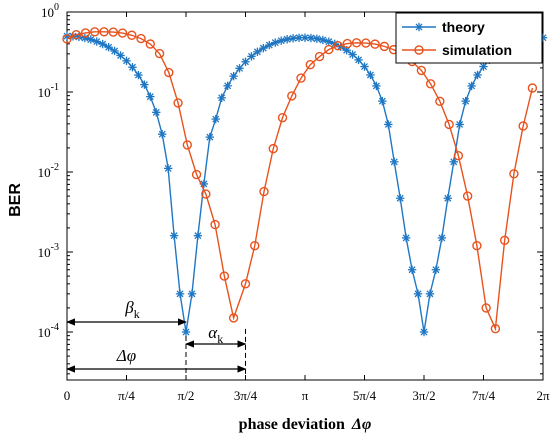 The height and width of the screenshot is (441, 550). What do you see at coordinates (48, 331) in the screenshot?
I see `y-tick-label: 10⁻⁴` at bounding box center [48, 331].